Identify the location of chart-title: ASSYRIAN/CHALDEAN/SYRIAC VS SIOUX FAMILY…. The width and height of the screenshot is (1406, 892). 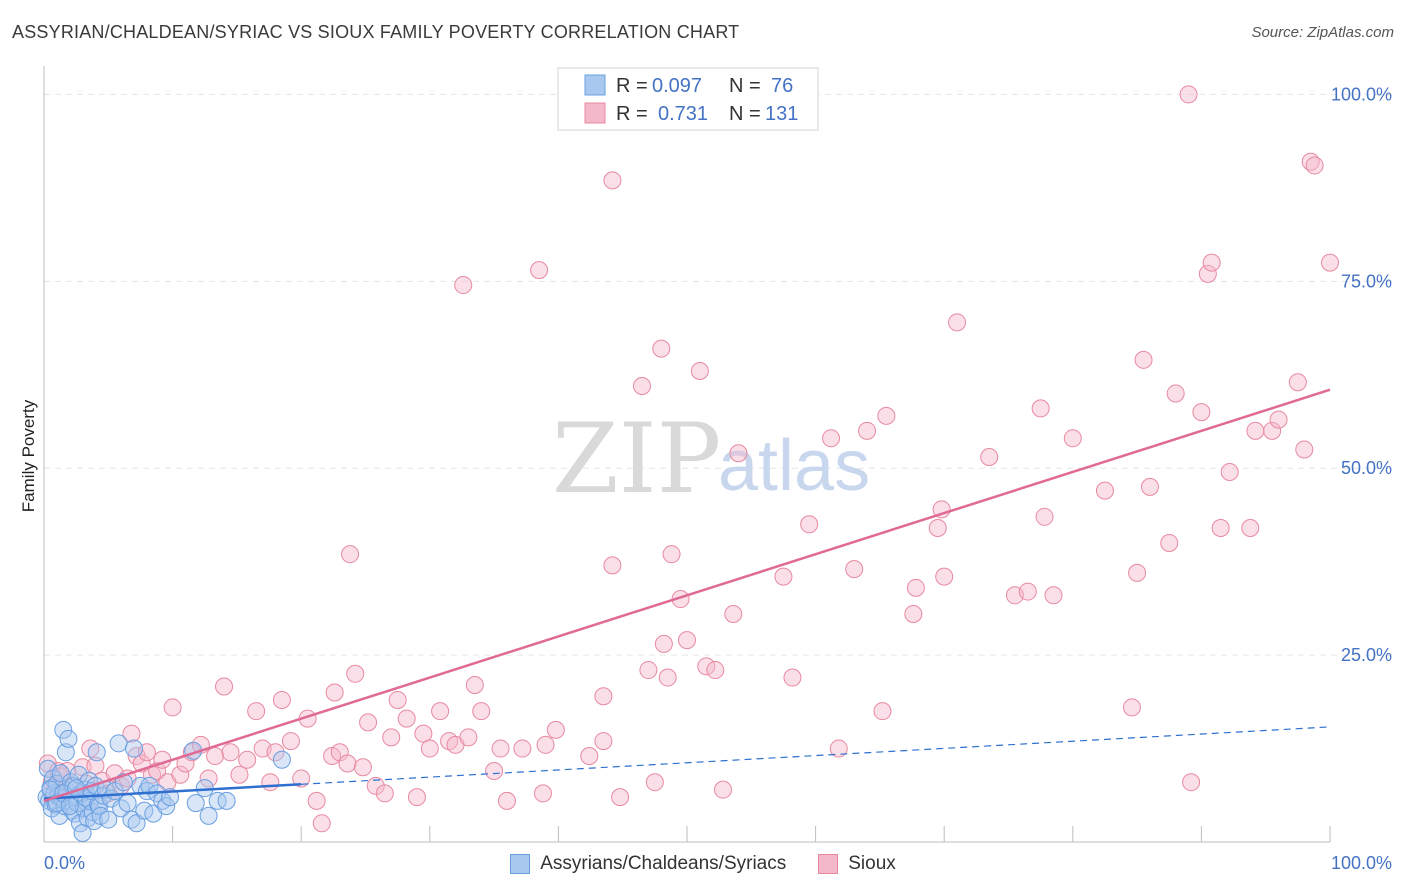
(376, 32).